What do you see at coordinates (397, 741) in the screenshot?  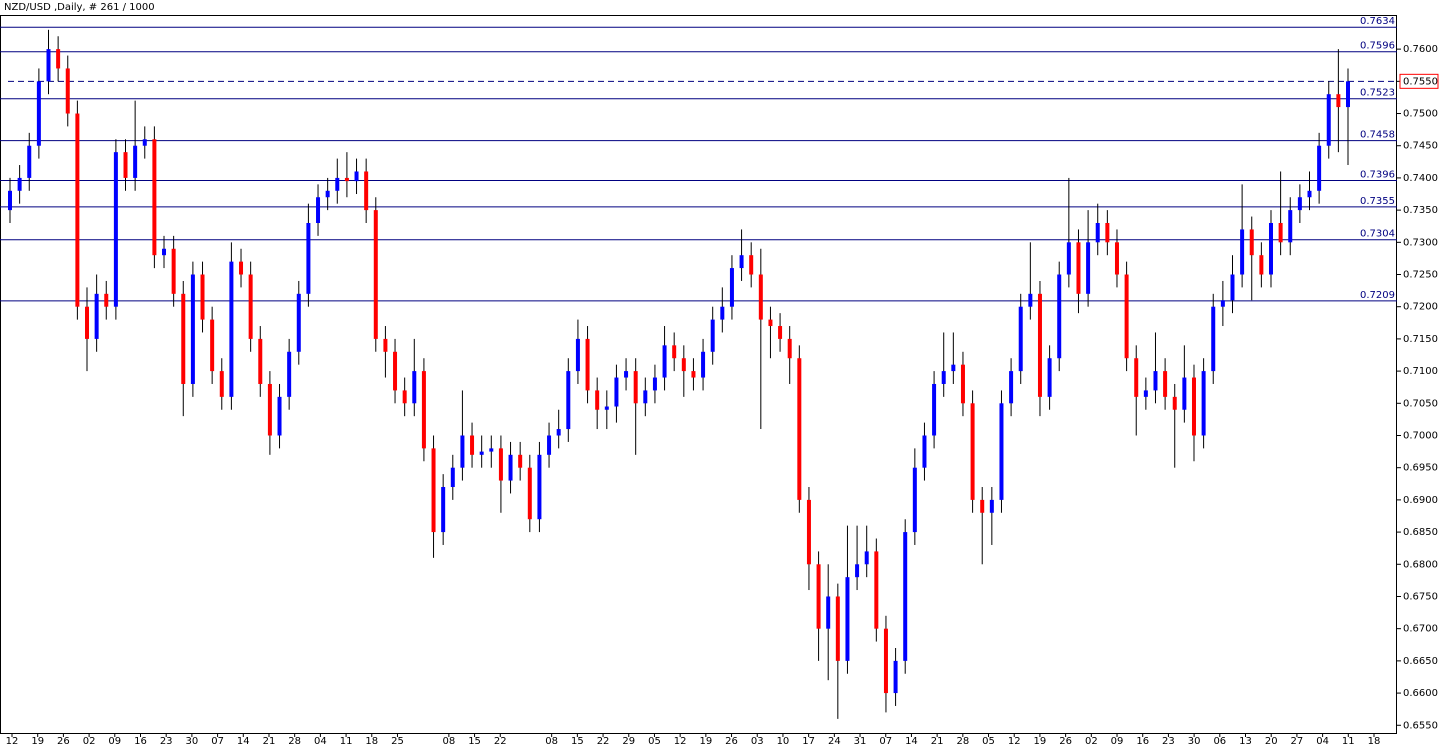 I see `x-tick-label: 25` at bounding box center [397, 741].